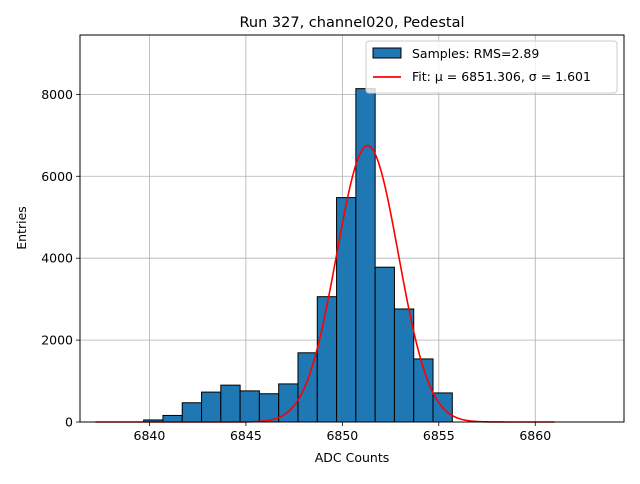 The width and height of the screenshot is (640, 484). I want to click on y-axis-ticks: 0 2000 4000 6000 8000, so click(60, 258).